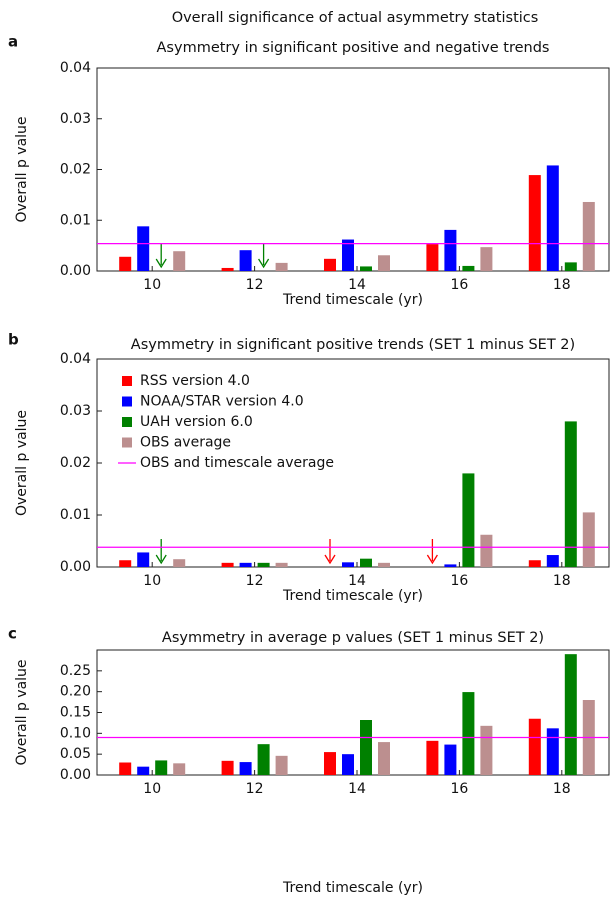 Image resolution: width=612 pixels, height=913 pixels. Describe the element at coordinates (13, 340) in the screenshot. I see `panel-letter: b` at that location.